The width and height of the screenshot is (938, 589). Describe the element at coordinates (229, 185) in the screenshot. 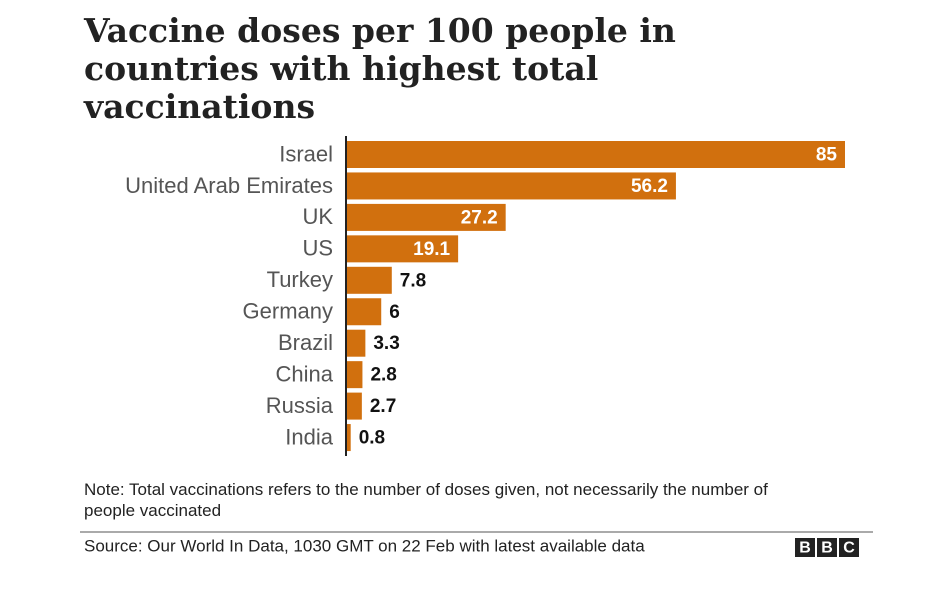

I see `category-label: United Arab Emirates` at that location.